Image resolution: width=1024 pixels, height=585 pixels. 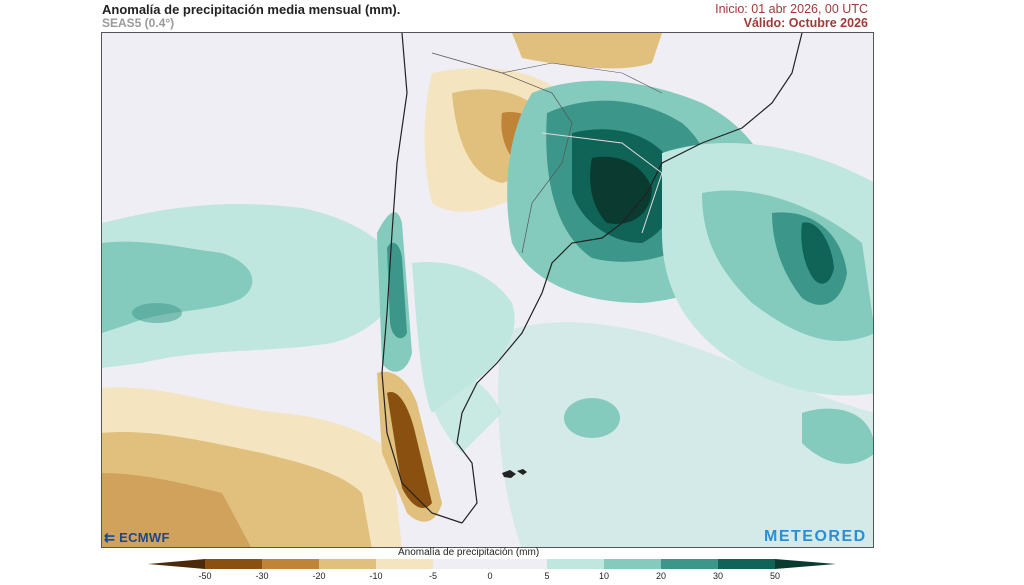 I want to click on ecmwf-logo-icon: ⇇, so click(x=110, y=537).